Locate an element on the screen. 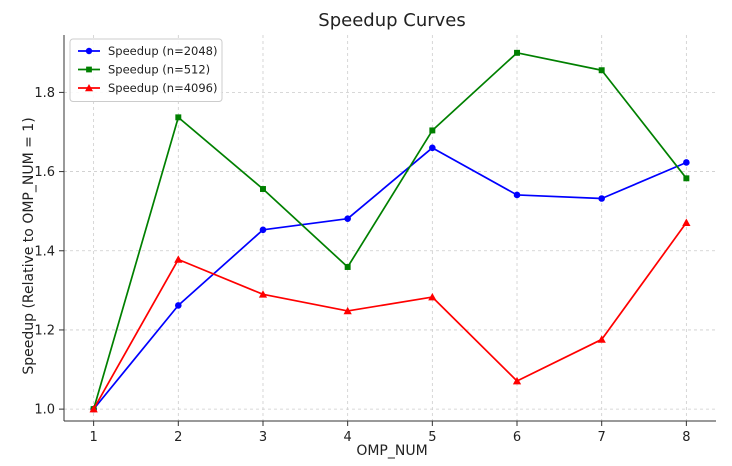 The height and width of the screenshot is (466, 732). y-tick-label: 1.4 is located at coordinates (44, 251).